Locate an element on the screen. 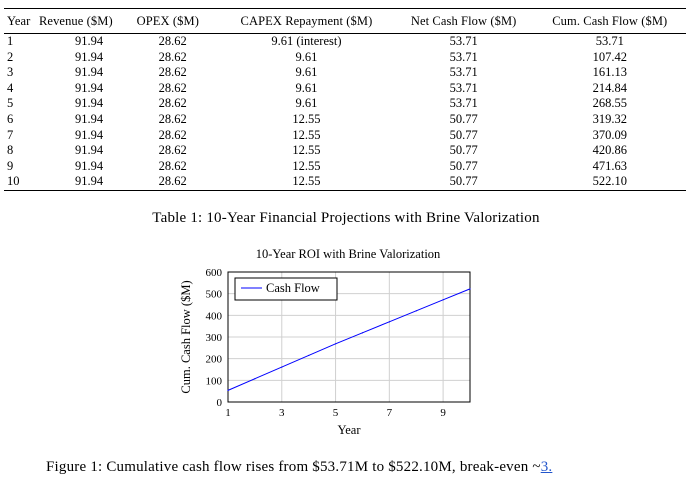 This screenshot has width=692, height=488. y-tick-label: 300 is located at coordinates (214, 338).